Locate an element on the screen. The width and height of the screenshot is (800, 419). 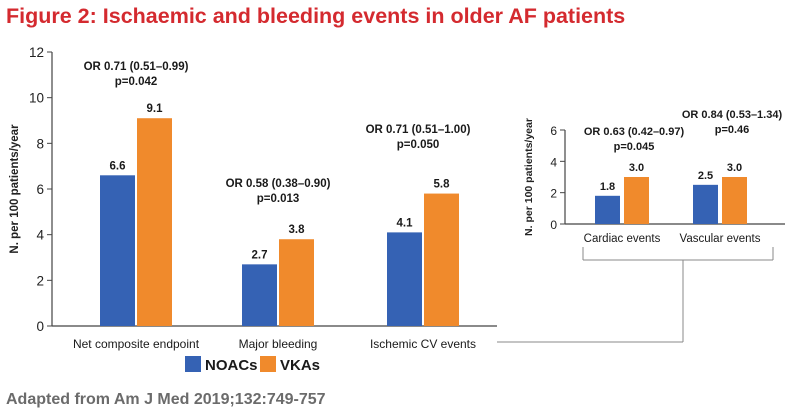
data-label: 6.6 is located at coordinates (118, 166).